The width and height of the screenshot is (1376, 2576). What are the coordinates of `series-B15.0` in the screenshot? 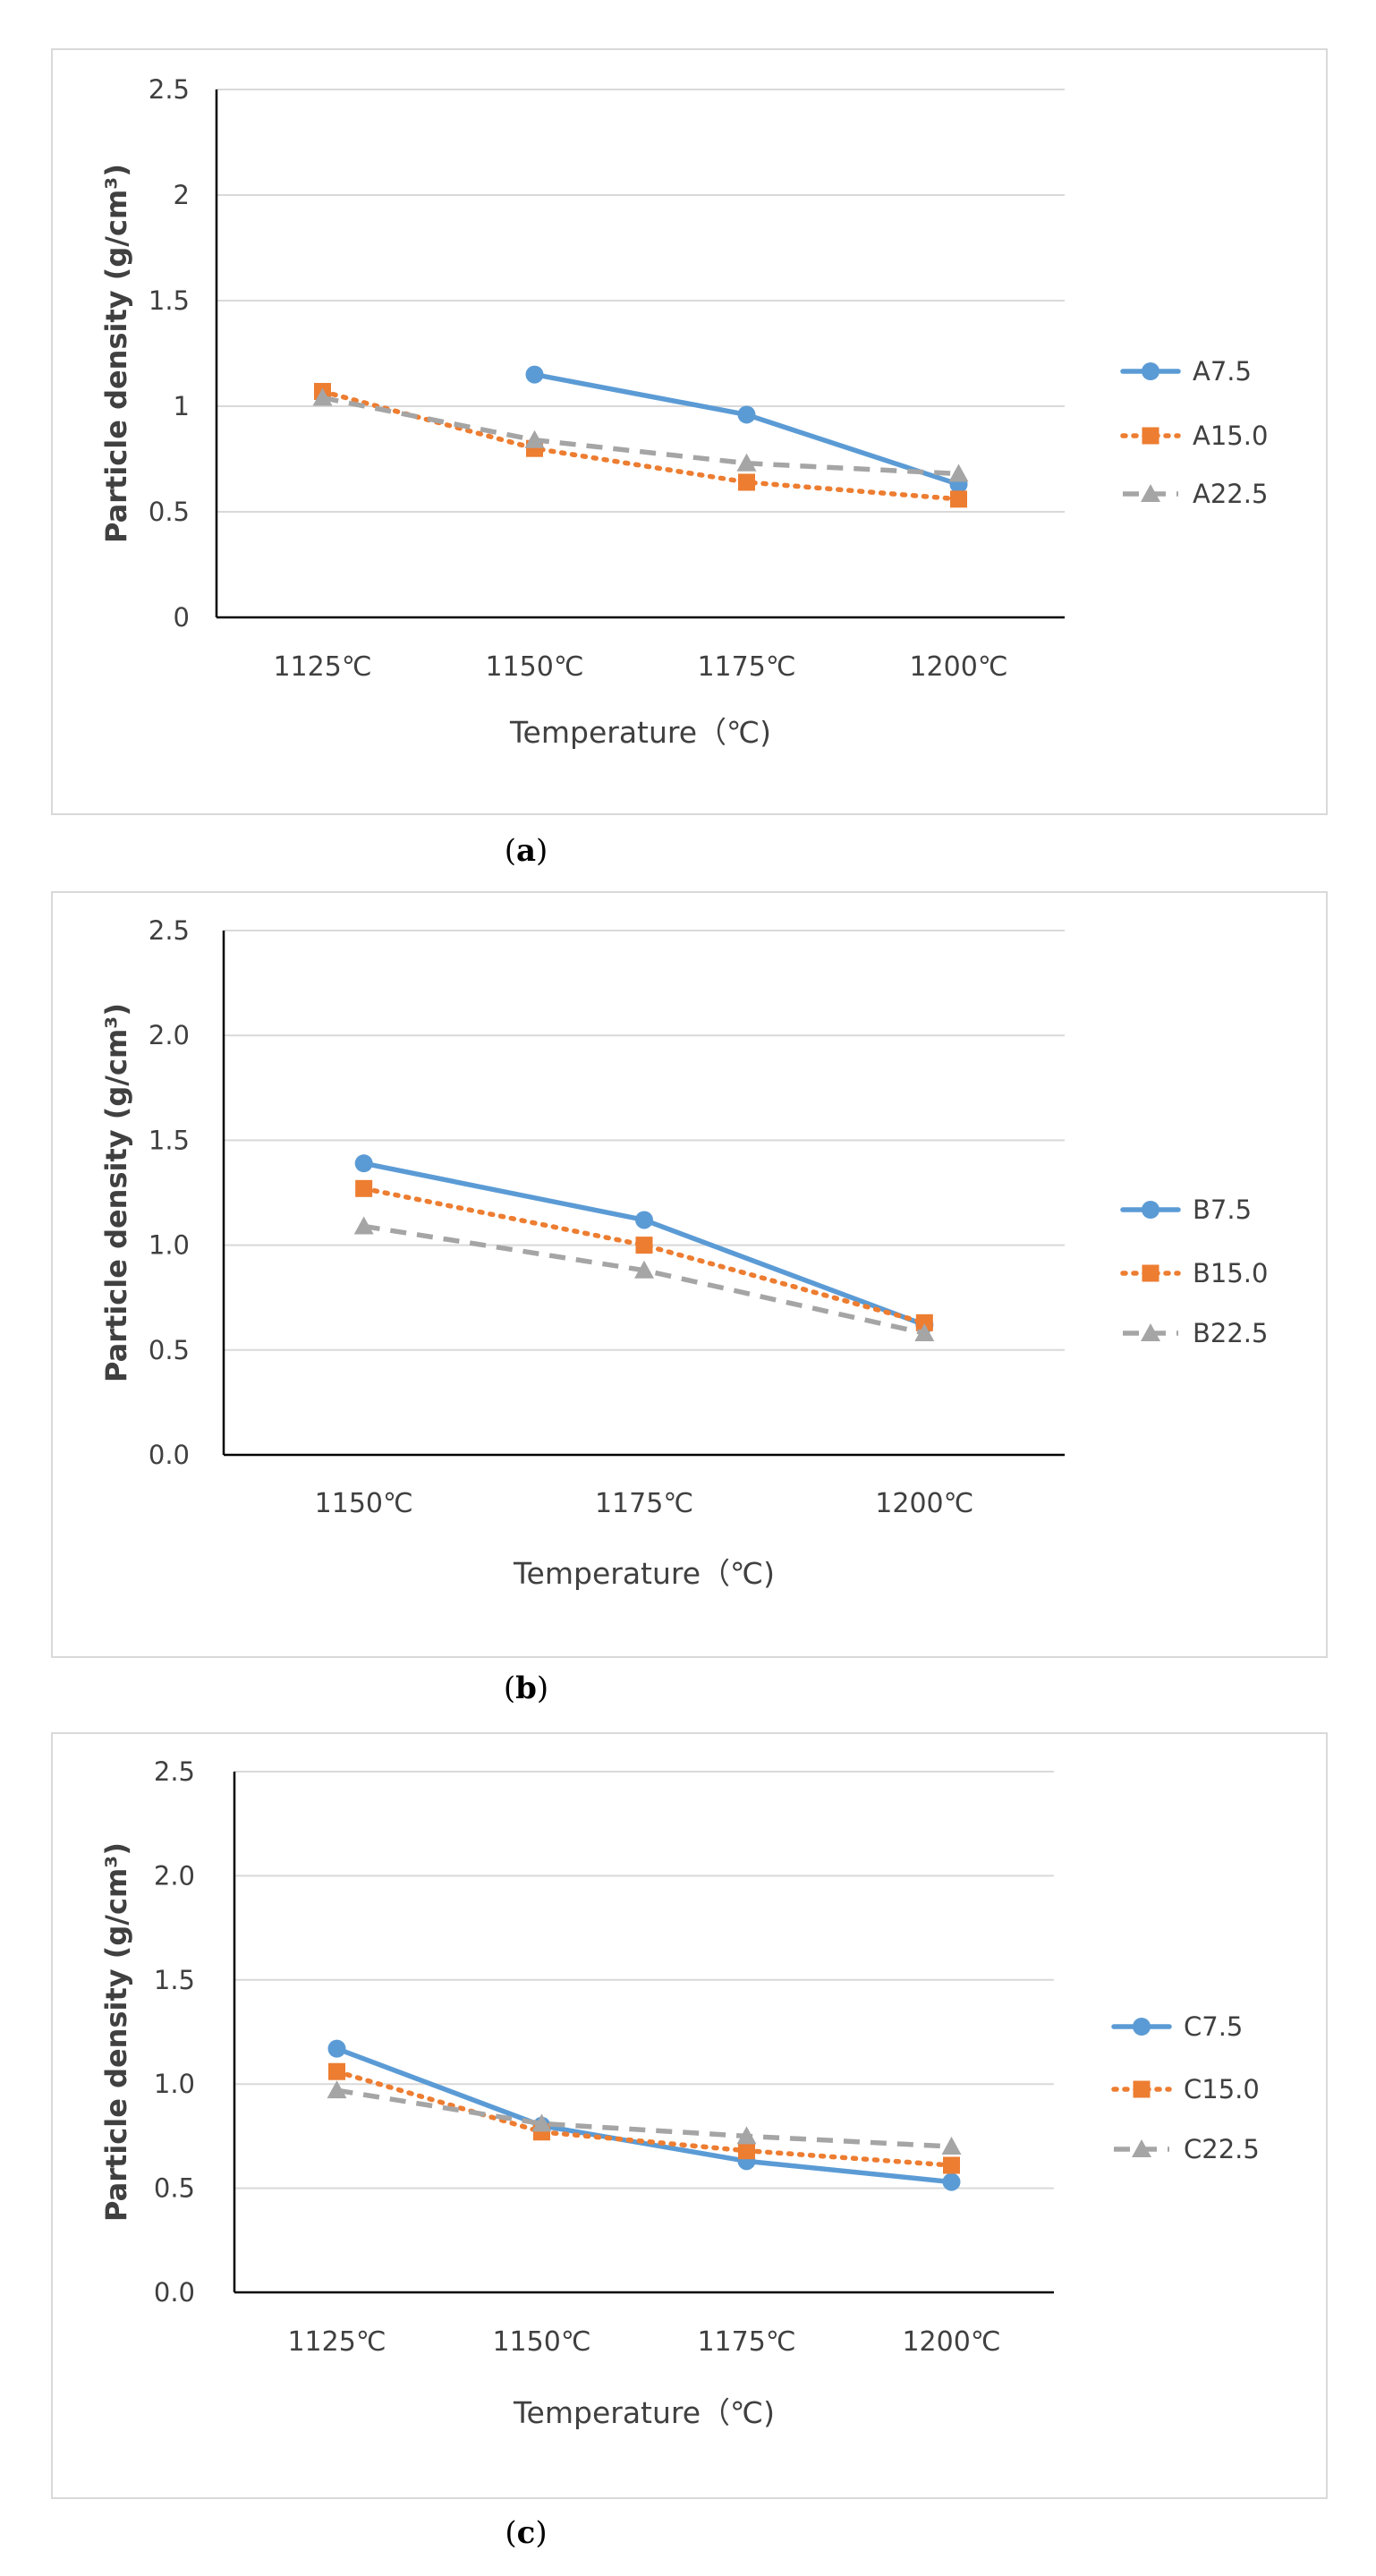 It's located at (644, 1255).